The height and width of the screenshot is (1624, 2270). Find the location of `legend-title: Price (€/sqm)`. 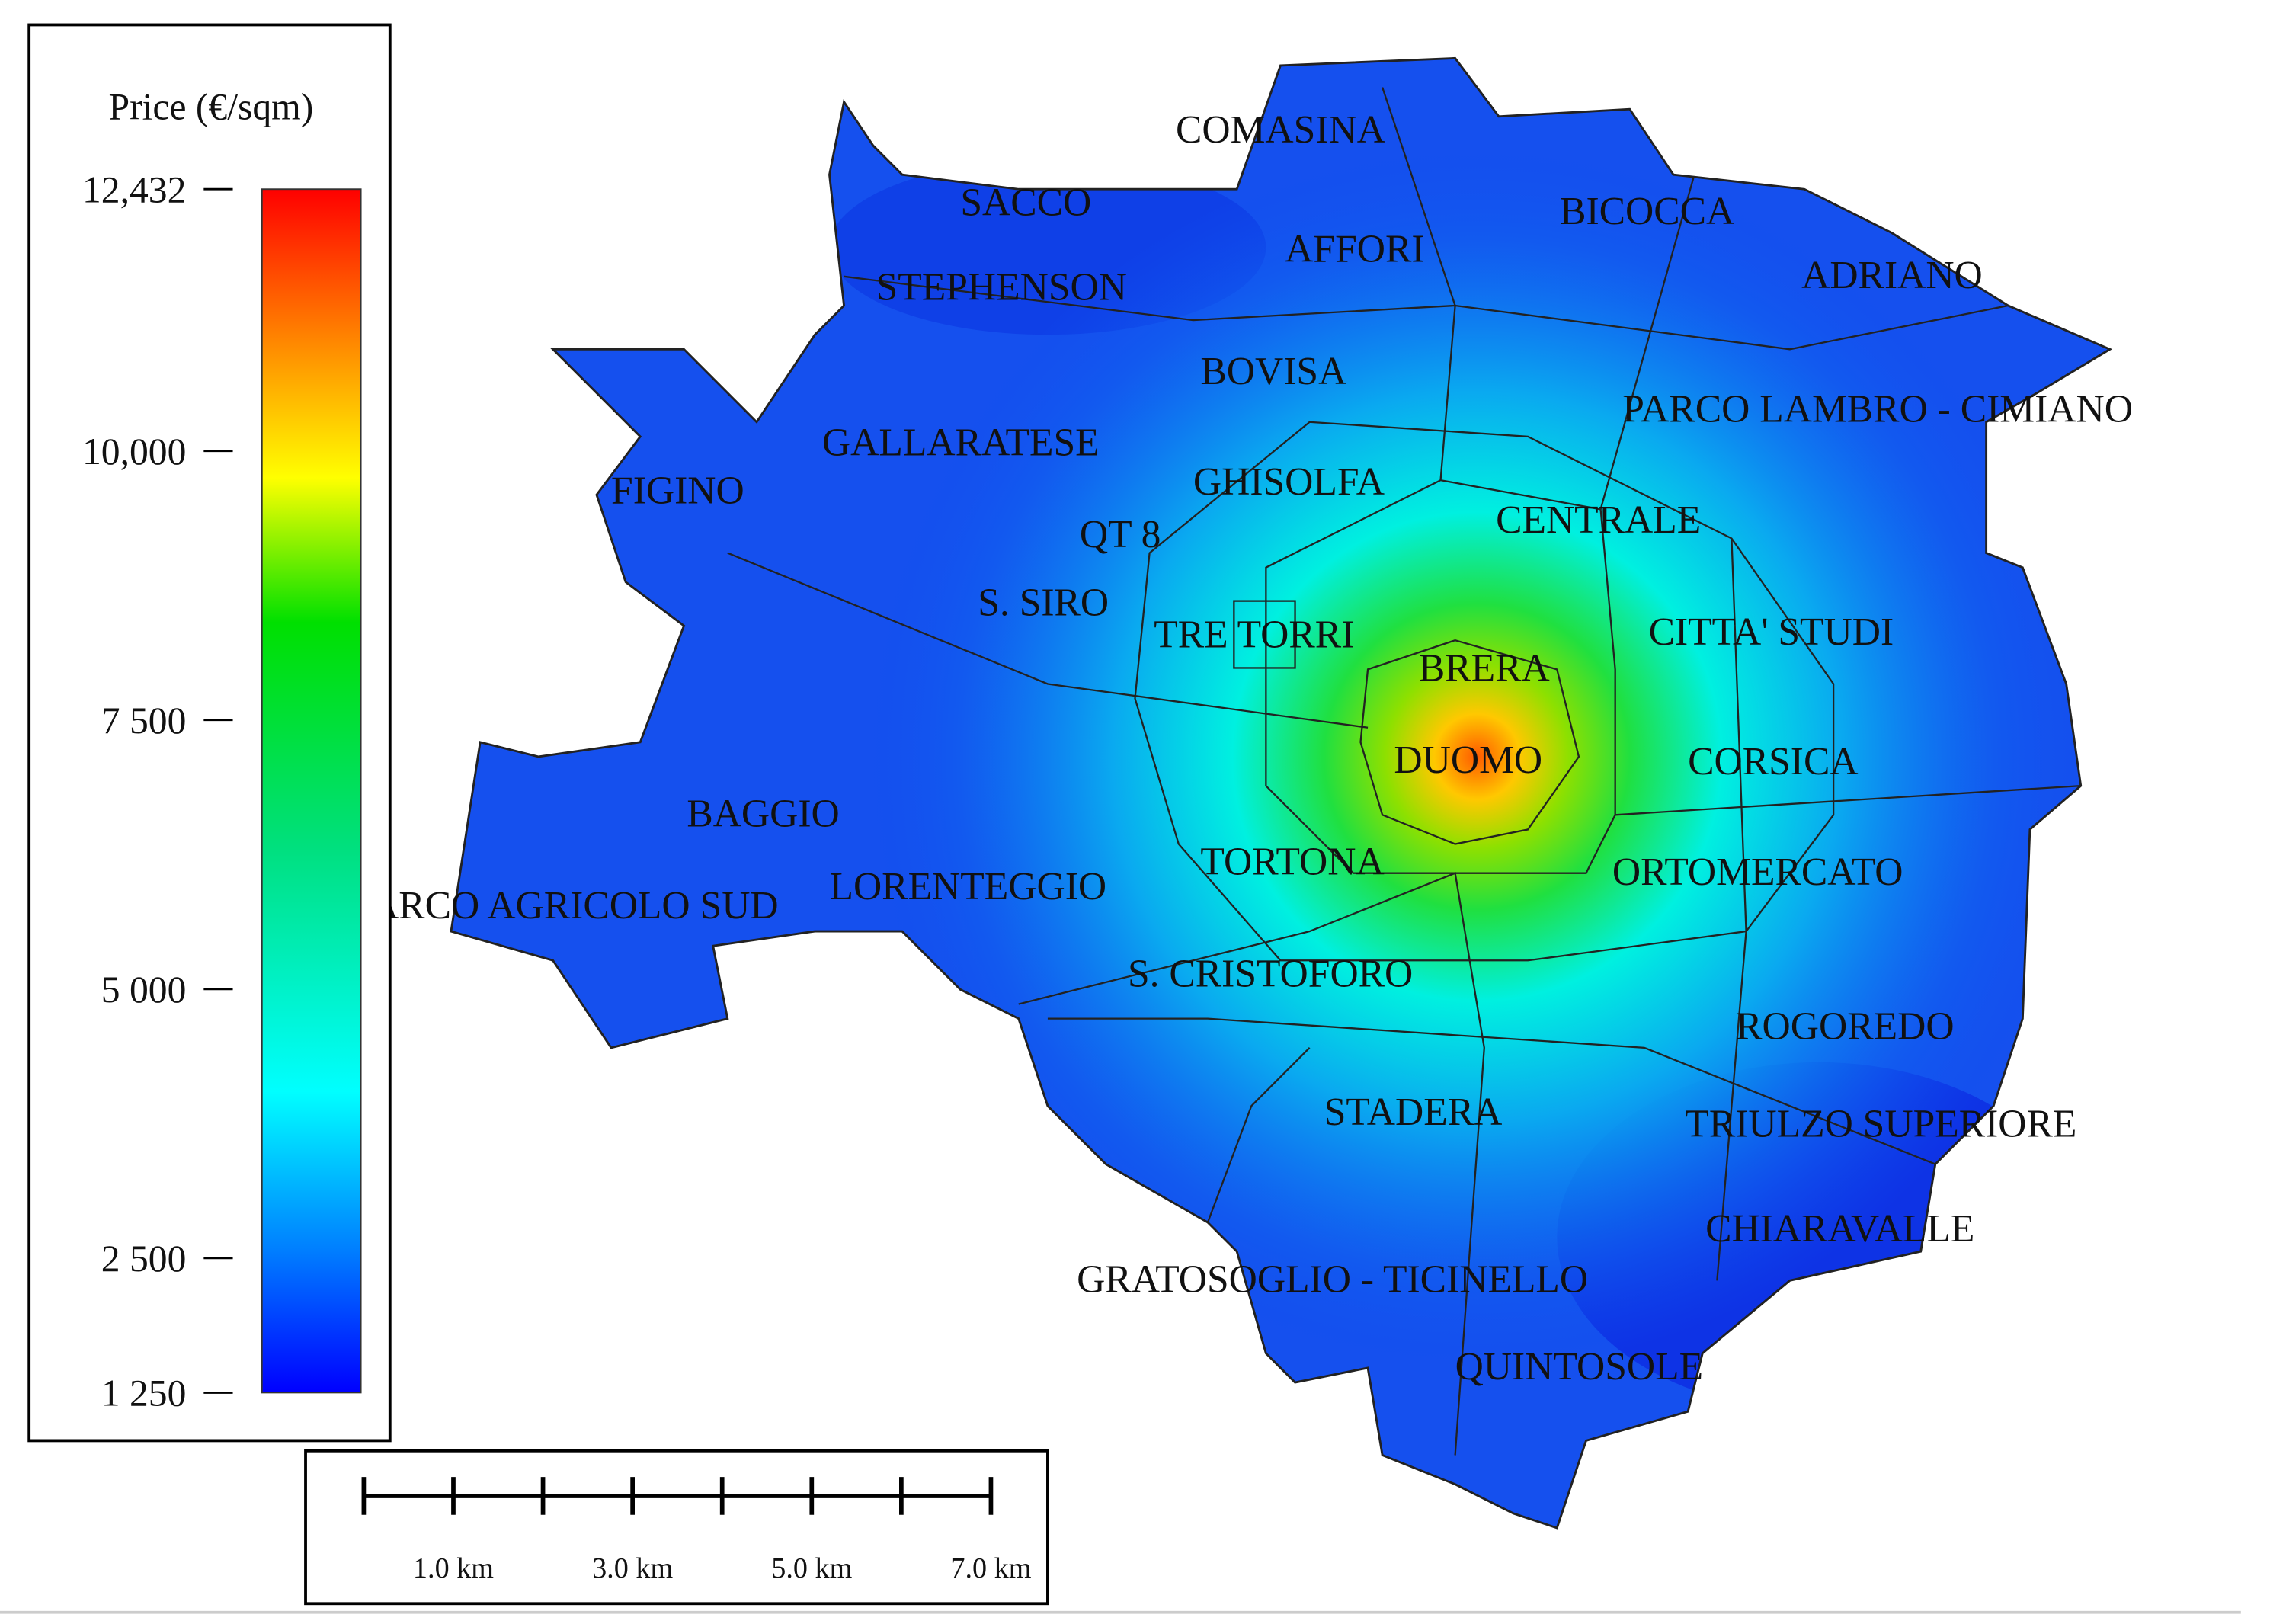

legend-title: Price (€/sqm) is located at coordinates (211, 107).